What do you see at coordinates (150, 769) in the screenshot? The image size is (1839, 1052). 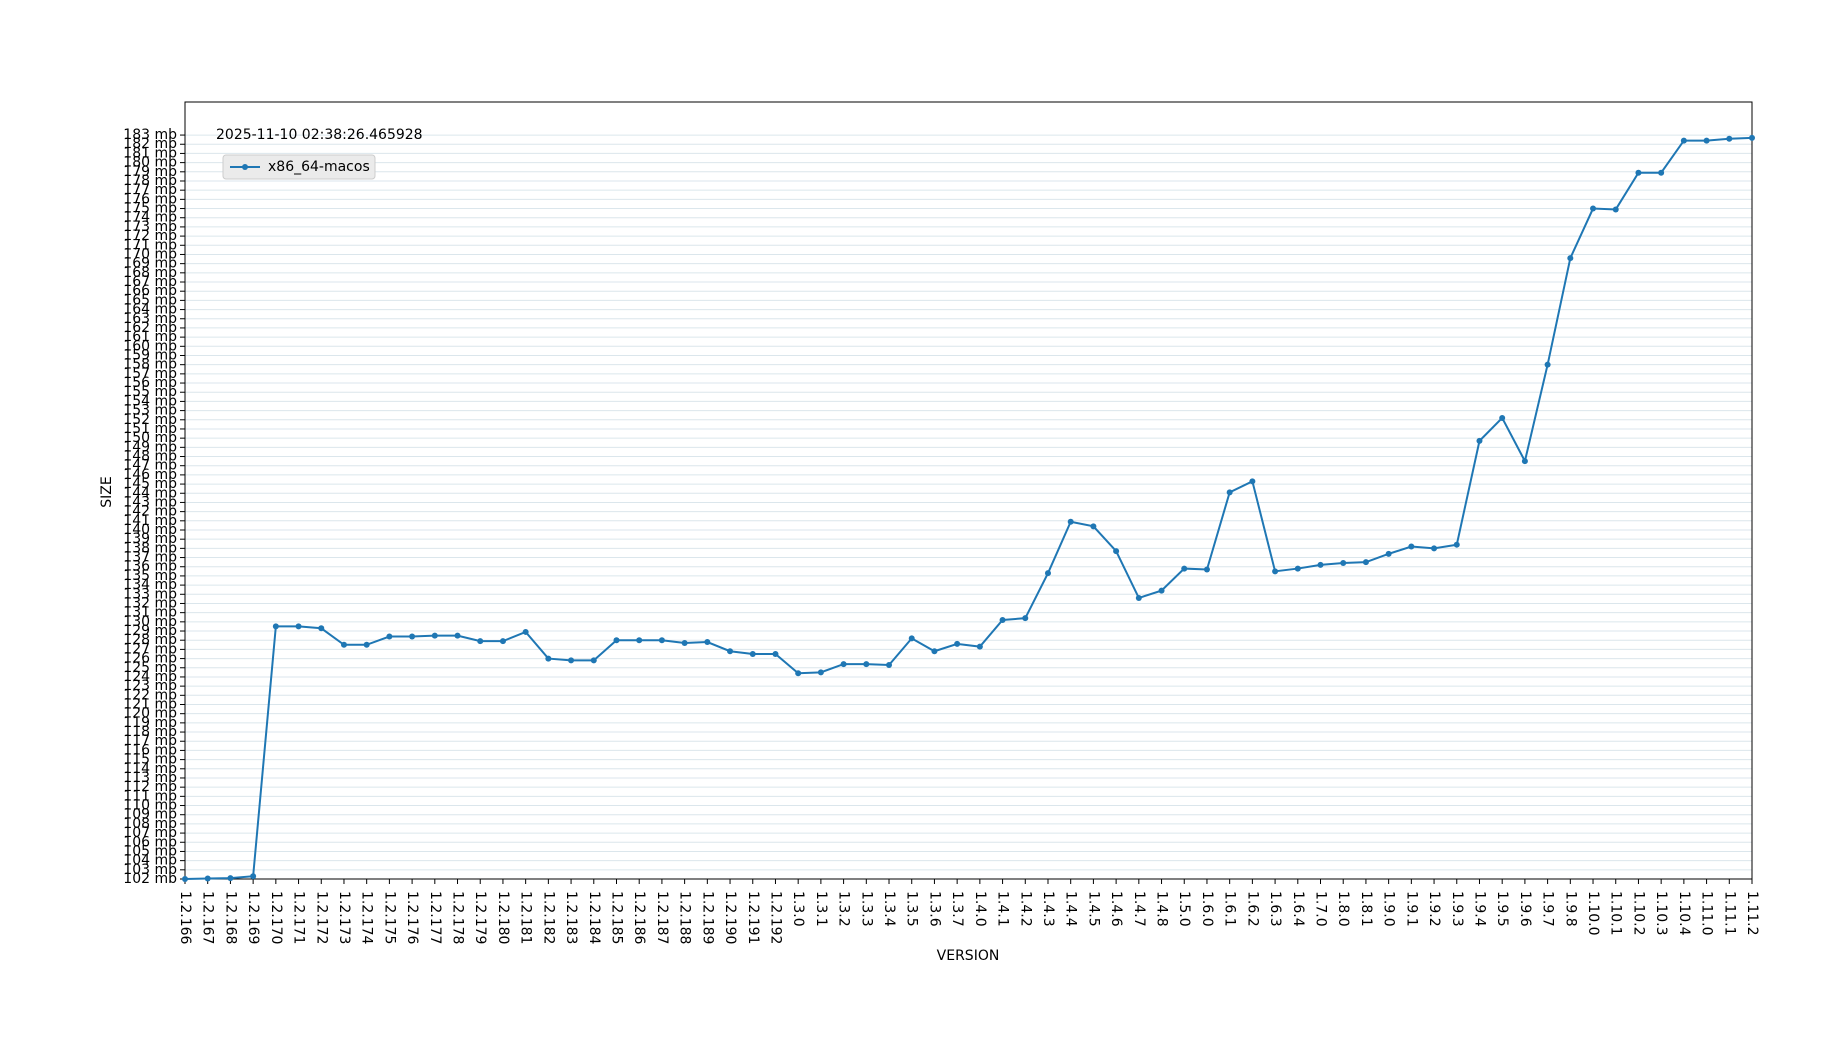 I see `y-tick-label: 114 mb` at bounding box center [150, 769].